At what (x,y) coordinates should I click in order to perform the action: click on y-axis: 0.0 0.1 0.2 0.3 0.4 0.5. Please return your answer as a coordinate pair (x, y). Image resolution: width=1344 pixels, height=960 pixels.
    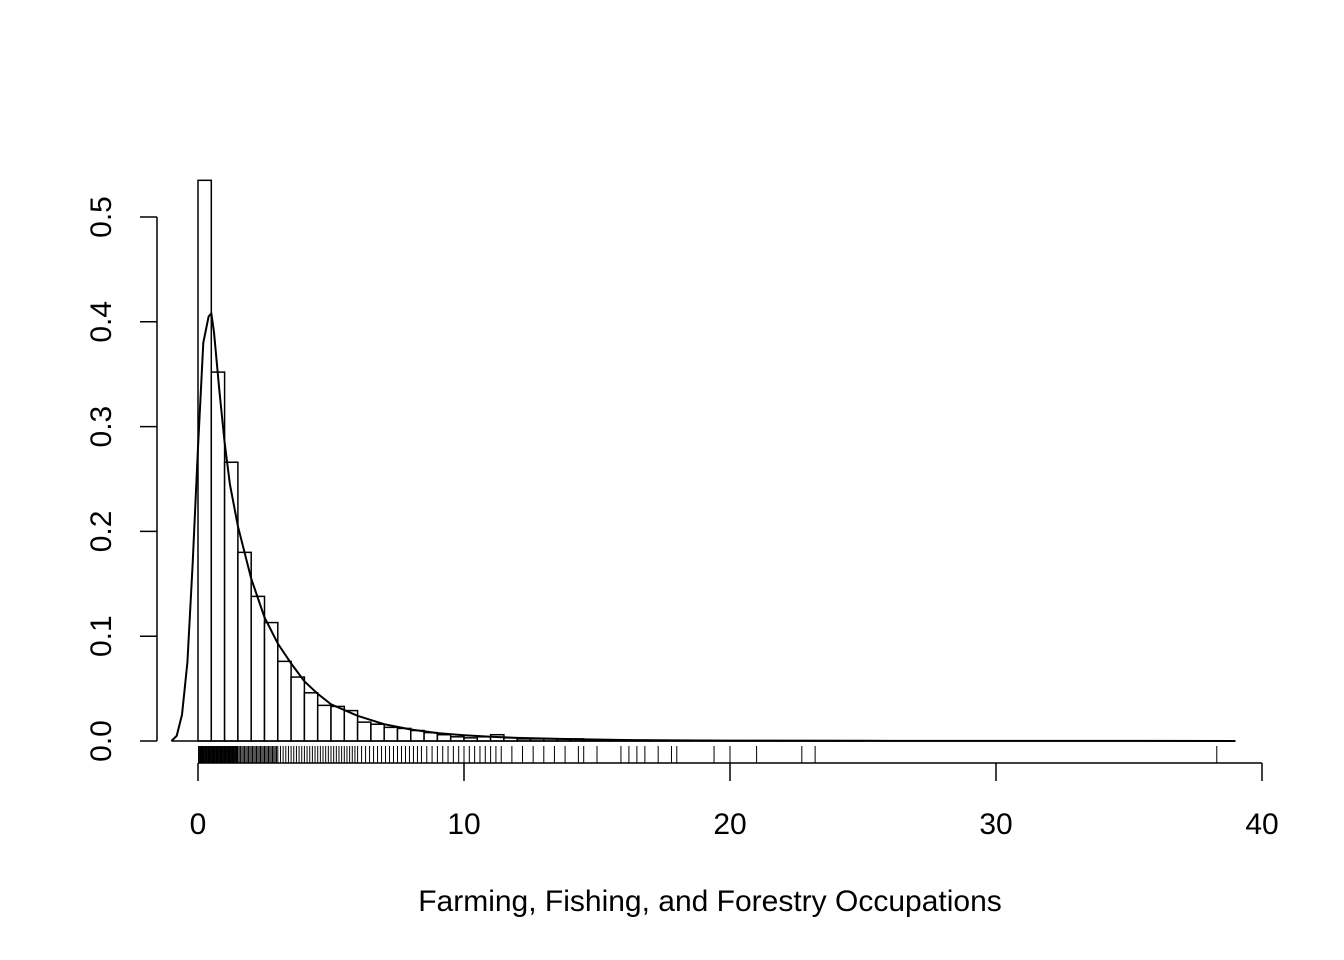
    Looking at the image, I should click on (121, 479).